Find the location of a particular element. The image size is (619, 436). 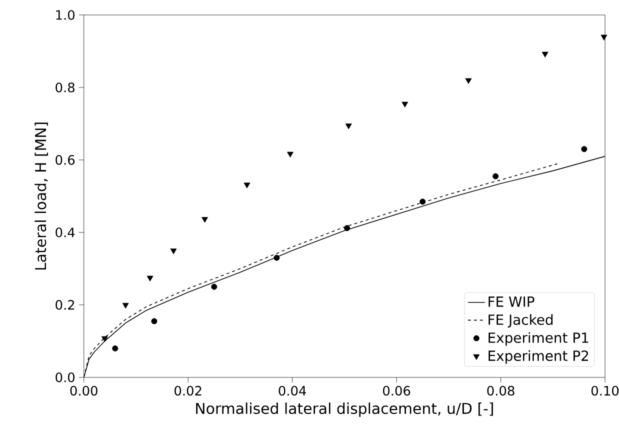

y-tick-label: 0.4 is located at coordinates (65, 232).